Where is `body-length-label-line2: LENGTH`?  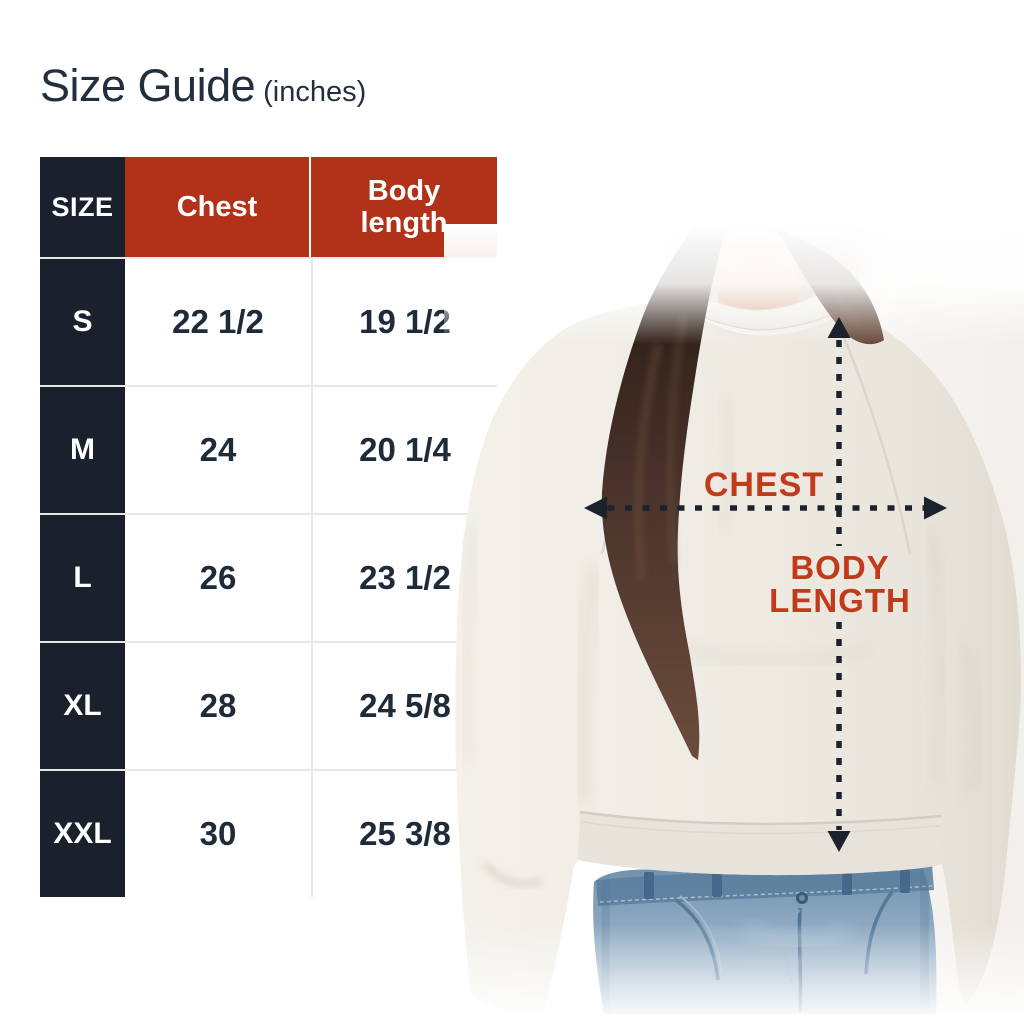
body-length-label-line2: LENGTH is located at coordinates (840, 600).